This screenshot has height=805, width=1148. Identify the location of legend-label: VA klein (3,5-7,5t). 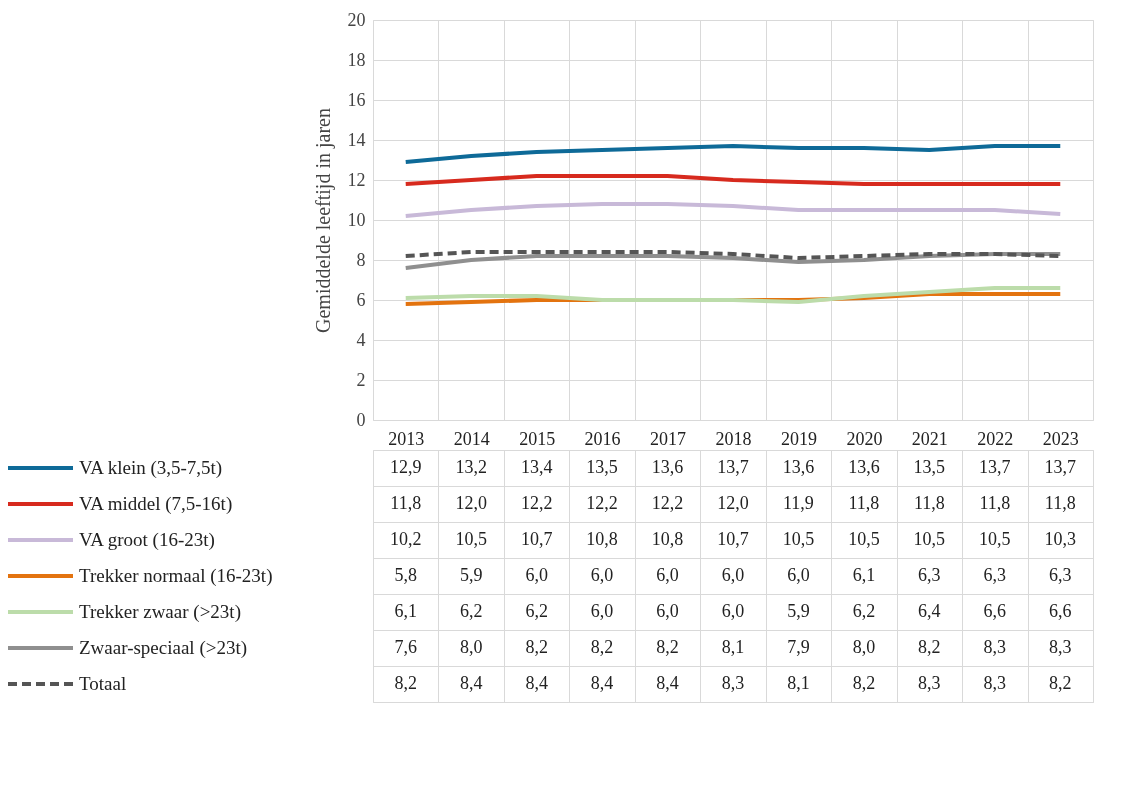
(151, 468).